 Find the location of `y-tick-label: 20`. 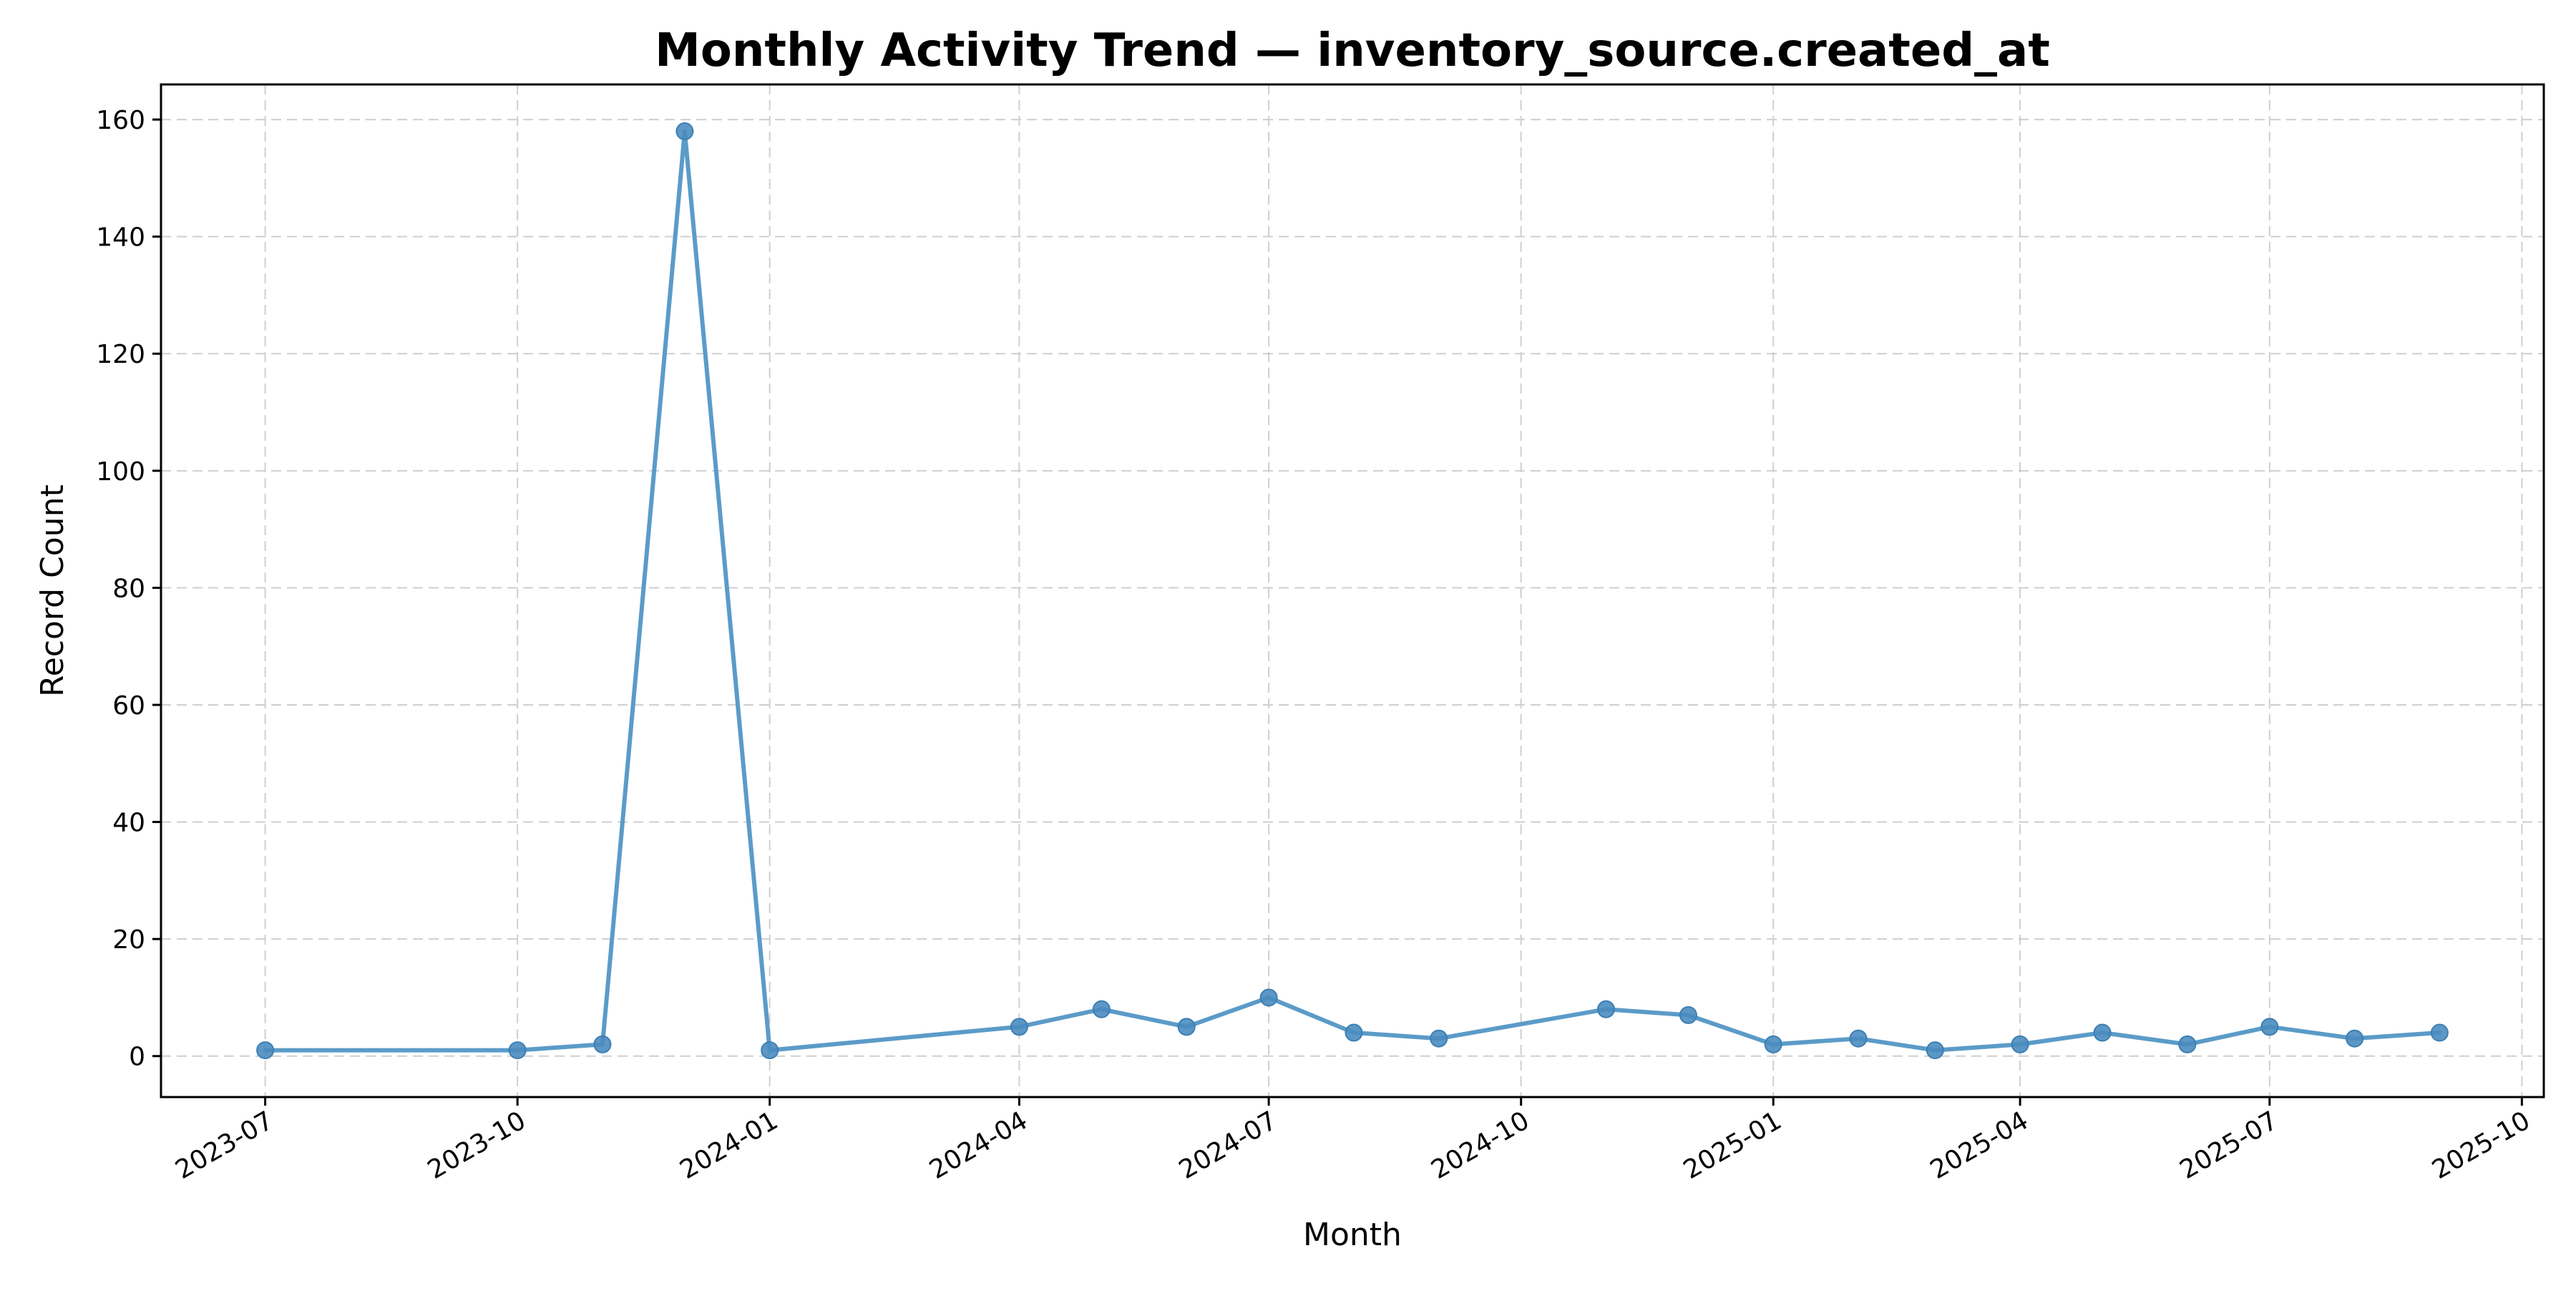

y-tick-label: 20 is located at coordinates (128, 940).